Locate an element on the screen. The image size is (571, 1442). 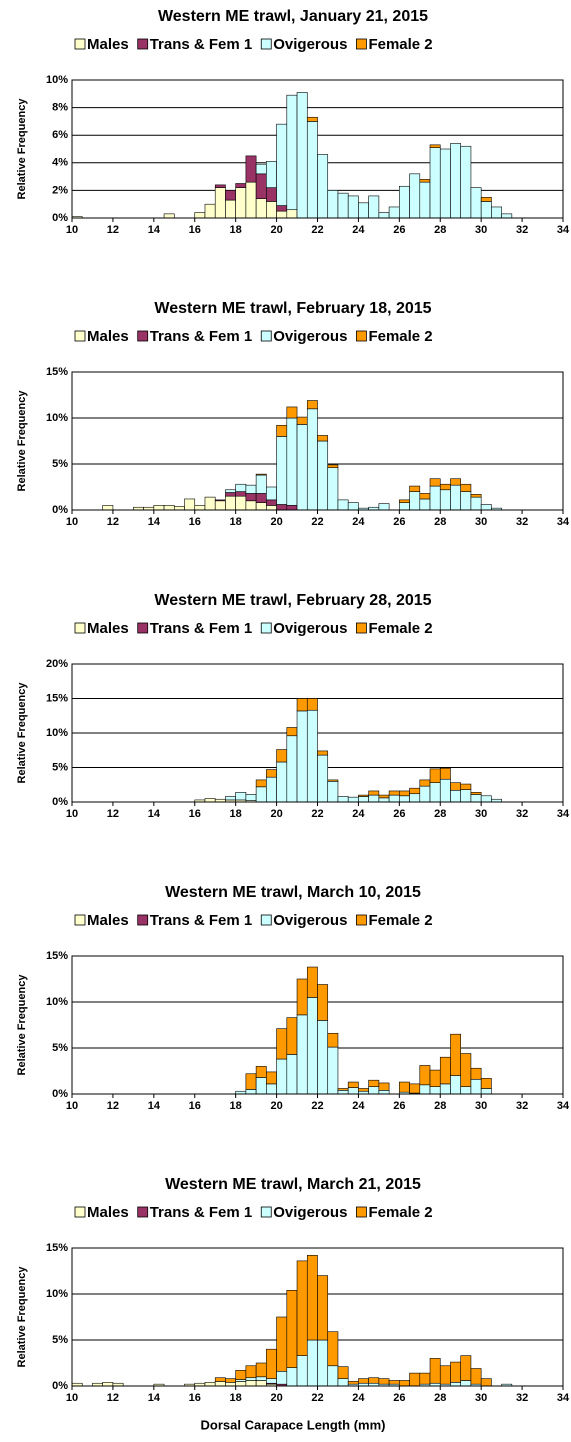
x-tick-label: 30 is located at coordinates (481, 522).